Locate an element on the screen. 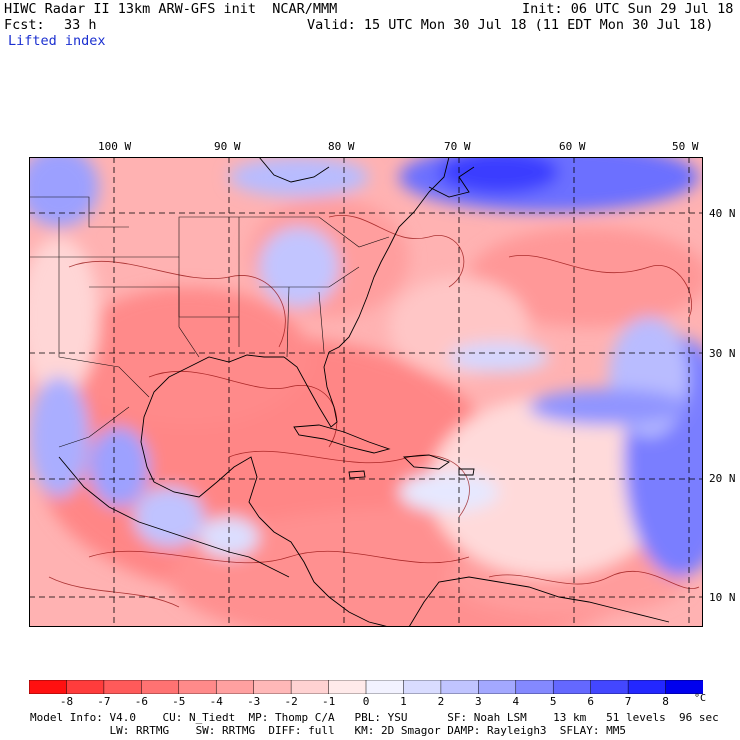 The image size is (740, 740). colorbar-tick: -8 is located at coordinates (66, 701).